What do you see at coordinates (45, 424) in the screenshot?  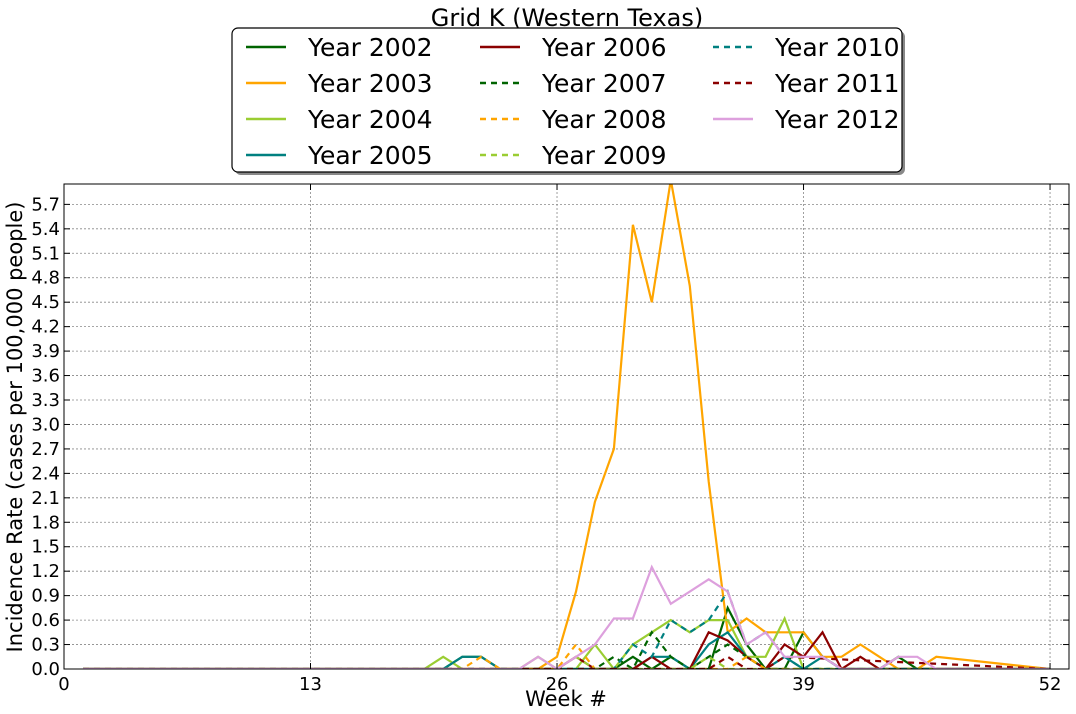 I see `y-tick-label: 3.0` at bounding box center [45, 424].